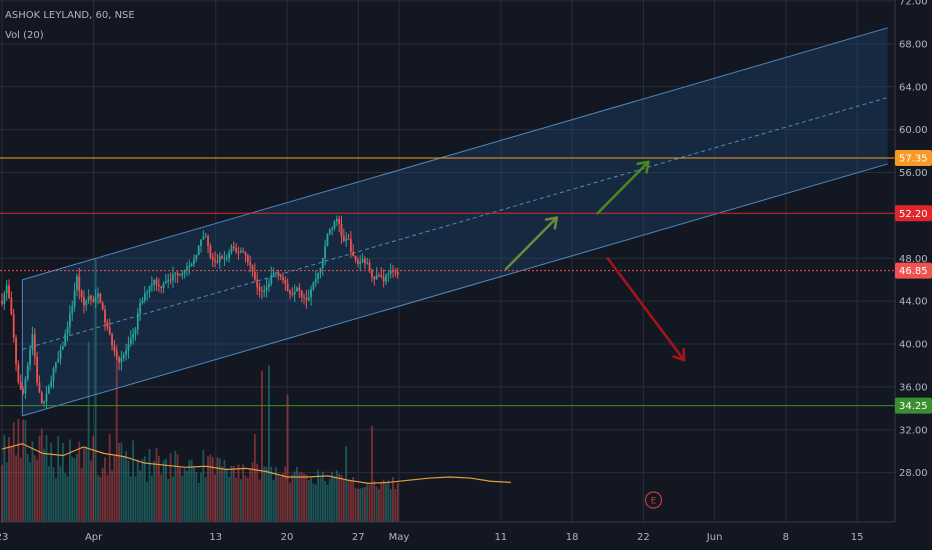  Describe the element at coordinates (913, 387) in the screenshot. I see `price-tick-label: 36.00` at that location.